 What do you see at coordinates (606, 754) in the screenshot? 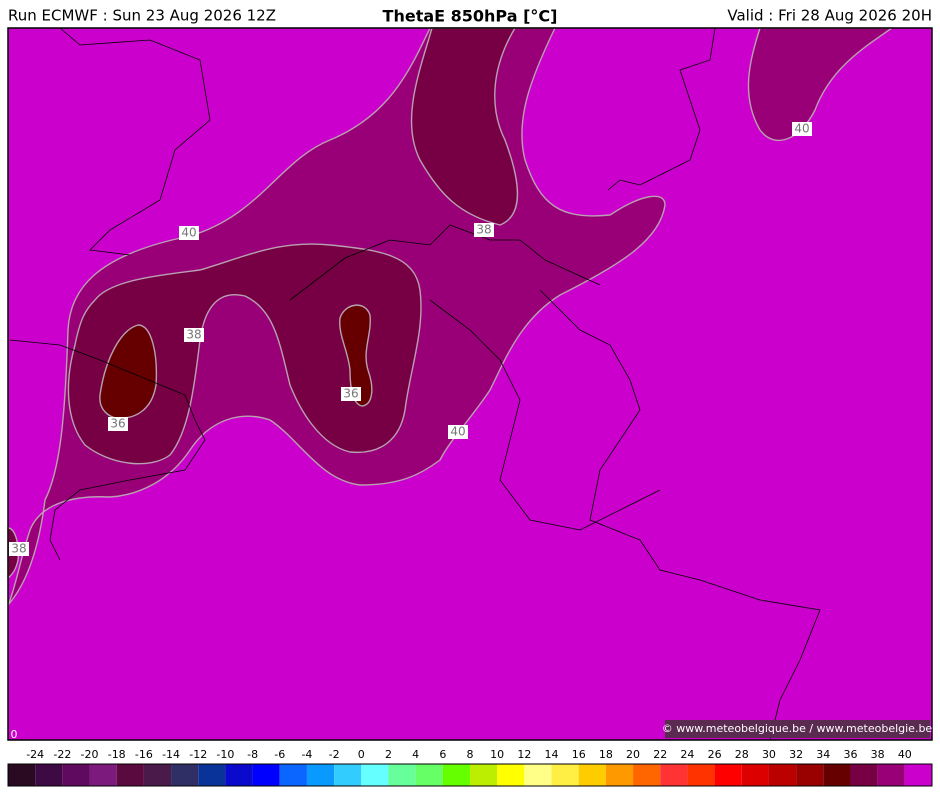
I see `colorbar-label: 18` at bounding box center [606, 754].